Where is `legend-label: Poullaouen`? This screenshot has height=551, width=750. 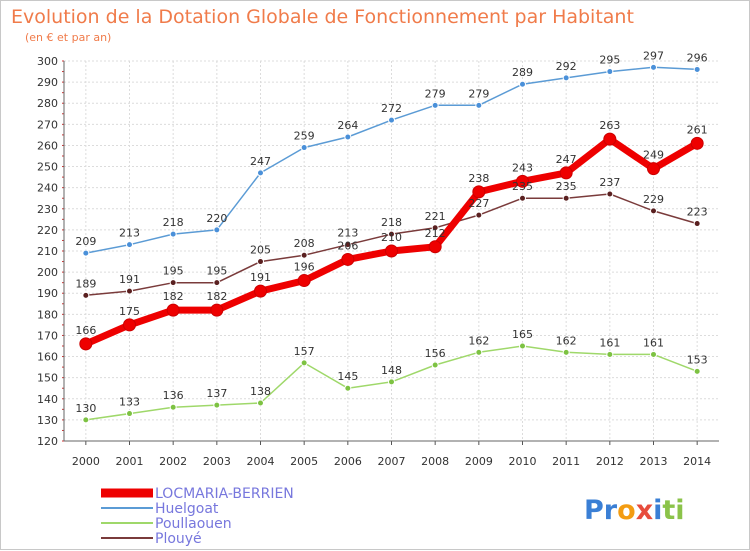 legend-label: Poullaouen is located at coordinates (193, 524).